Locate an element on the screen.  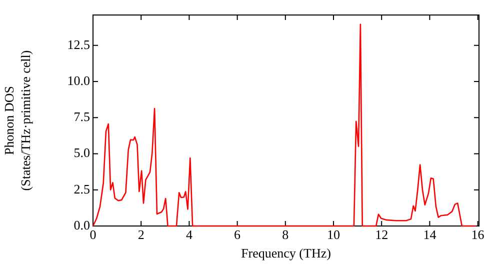
y-tick-label: 7.5 is located at coordinates (82, 116).